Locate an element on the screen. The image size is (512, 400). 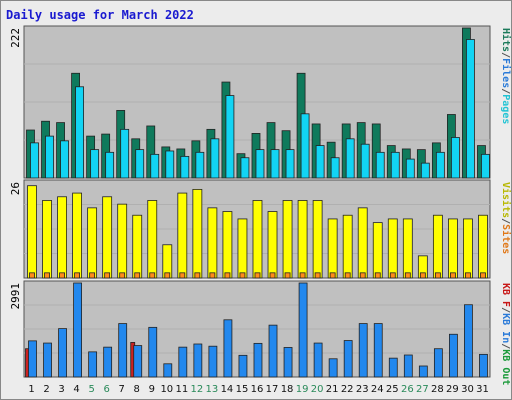
x-tick-label: 22 is located at coordinates (347, 389).